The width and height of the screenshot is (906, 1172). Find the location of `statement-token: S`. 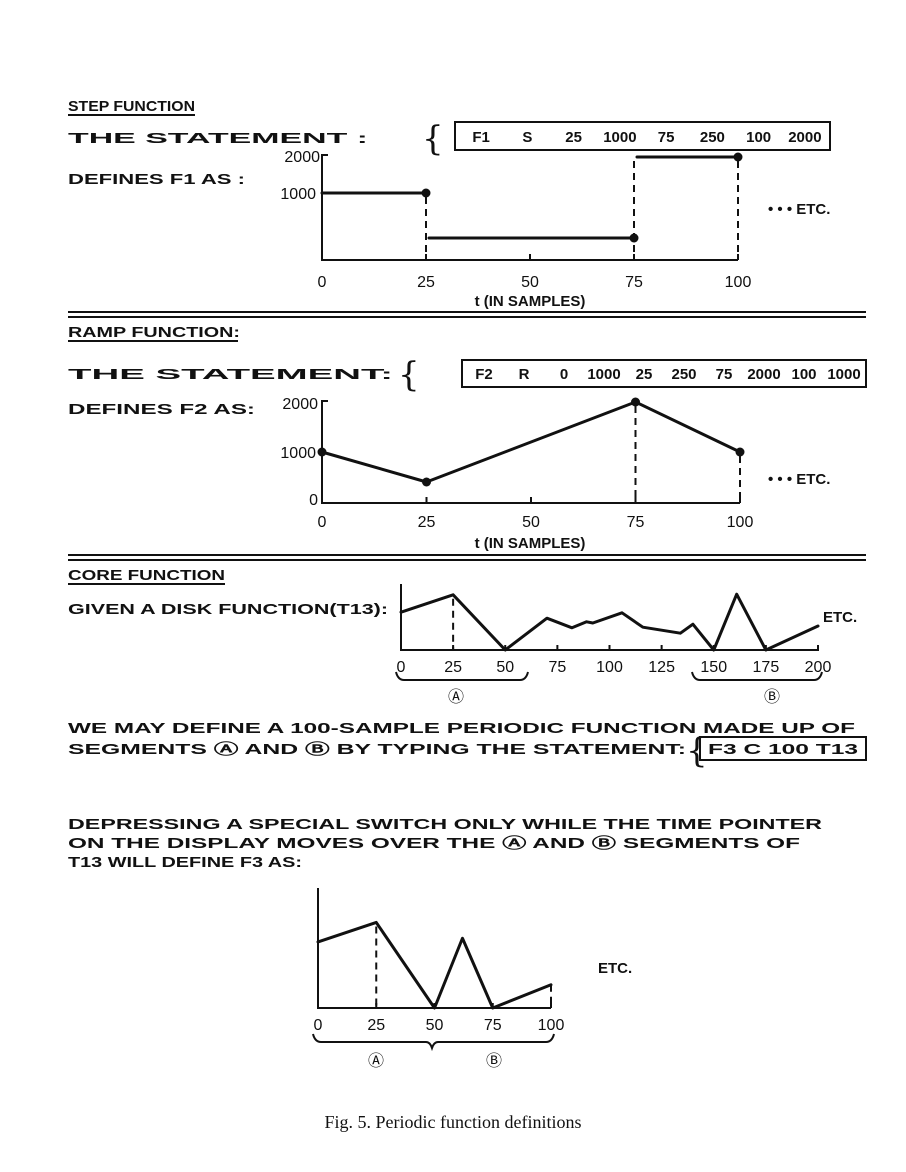

statement-token: S is located at coordinates (527, 137).